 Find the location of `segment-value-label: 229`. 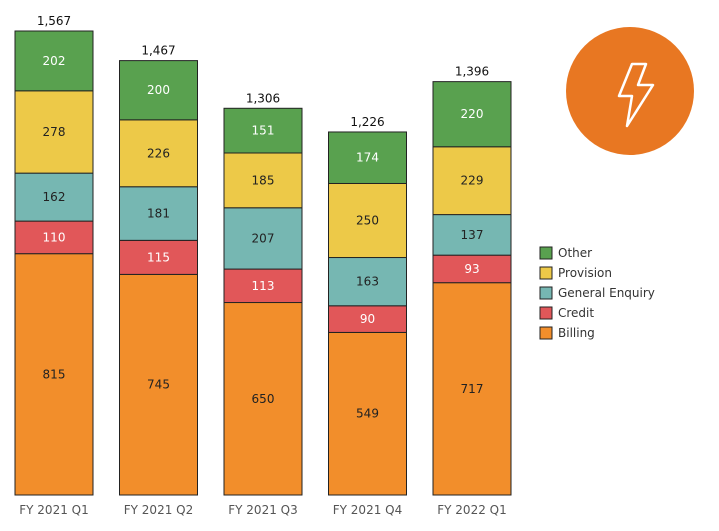

segment-value-label: 229 is located at coordinates (472, 181).